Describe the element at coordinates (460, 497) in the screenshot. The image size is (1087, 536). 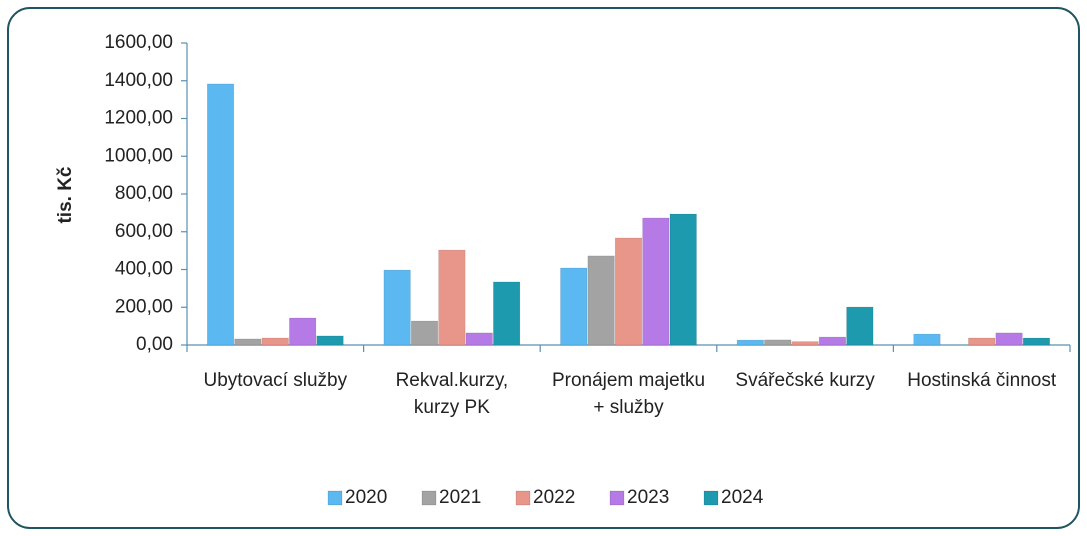
I see `legend-label: 2021` at that location.